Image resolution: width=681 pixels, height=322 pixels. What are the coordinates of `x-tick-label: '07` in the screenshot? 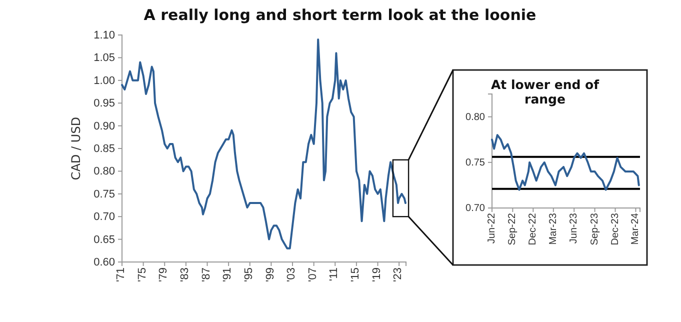 It's located at (312, 275).